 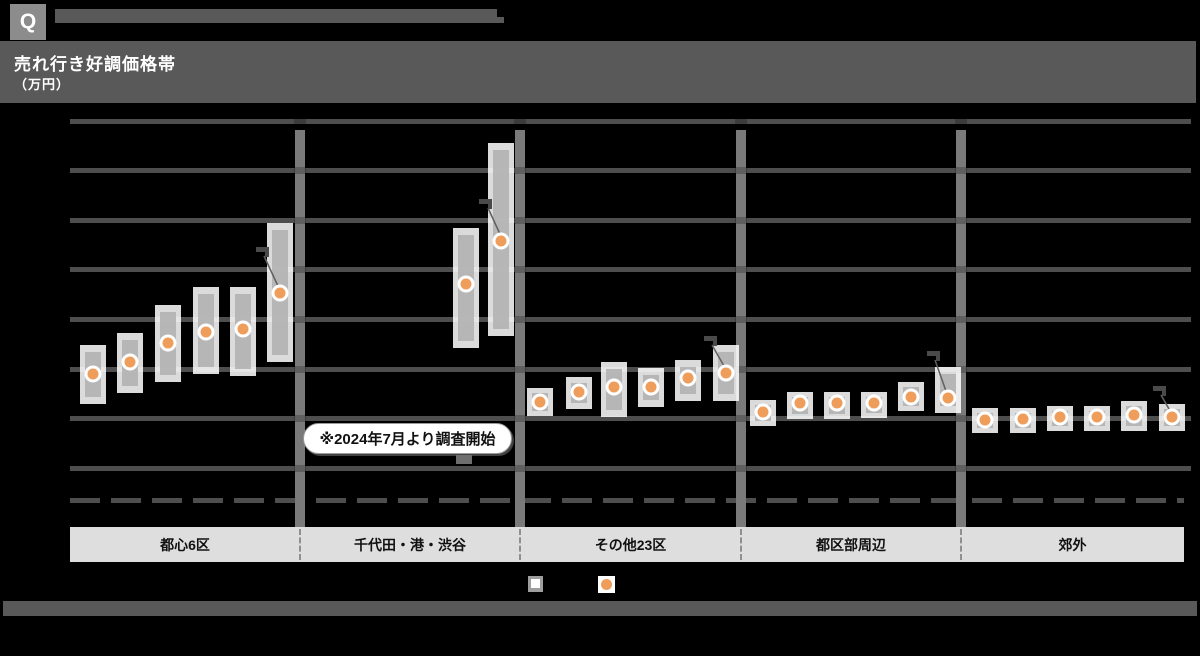 I want to click on legend-range-bar-inner, so click(x=535, y=583).